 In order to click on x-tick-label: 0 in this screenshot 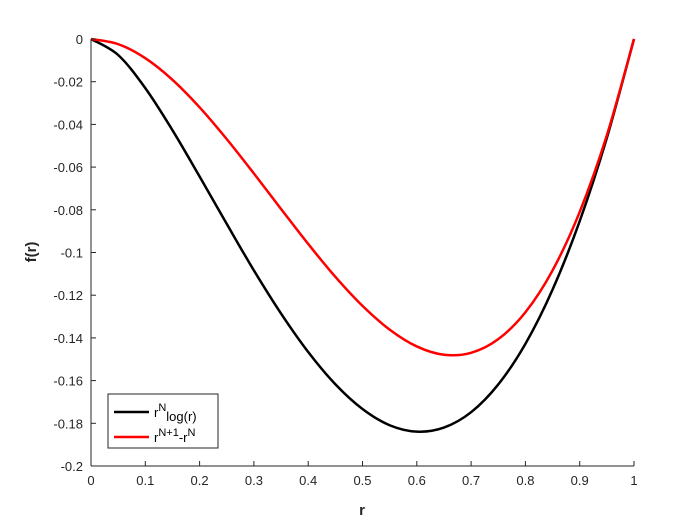, I will do `click(90, 480)`.